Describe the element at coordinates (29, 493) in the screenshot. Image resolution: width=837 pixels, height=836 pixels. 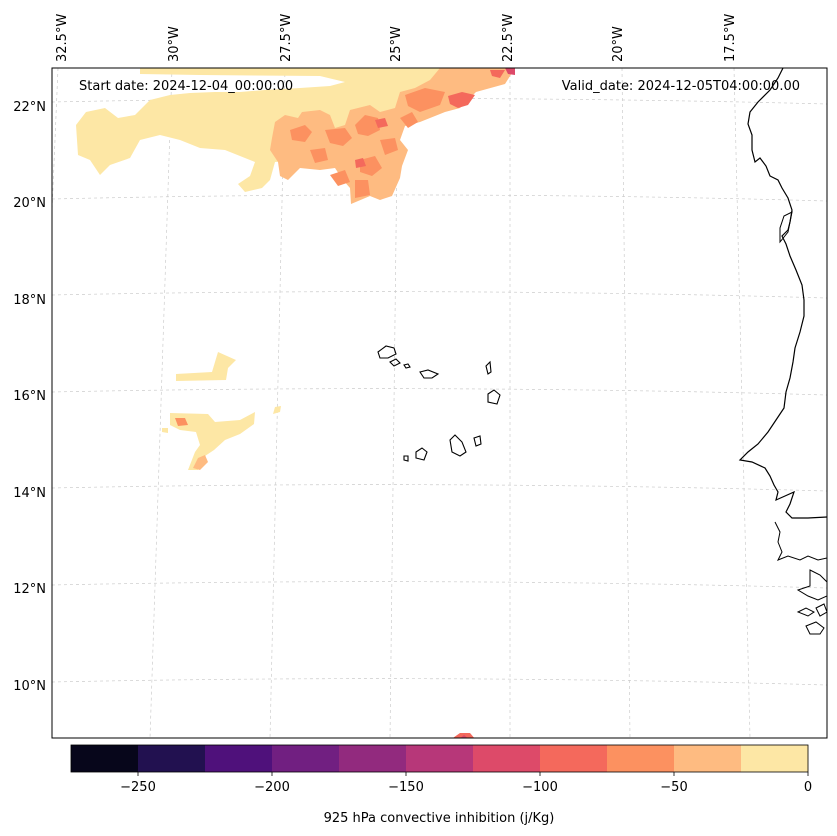
I see `lat-label: 14°N` at that location.